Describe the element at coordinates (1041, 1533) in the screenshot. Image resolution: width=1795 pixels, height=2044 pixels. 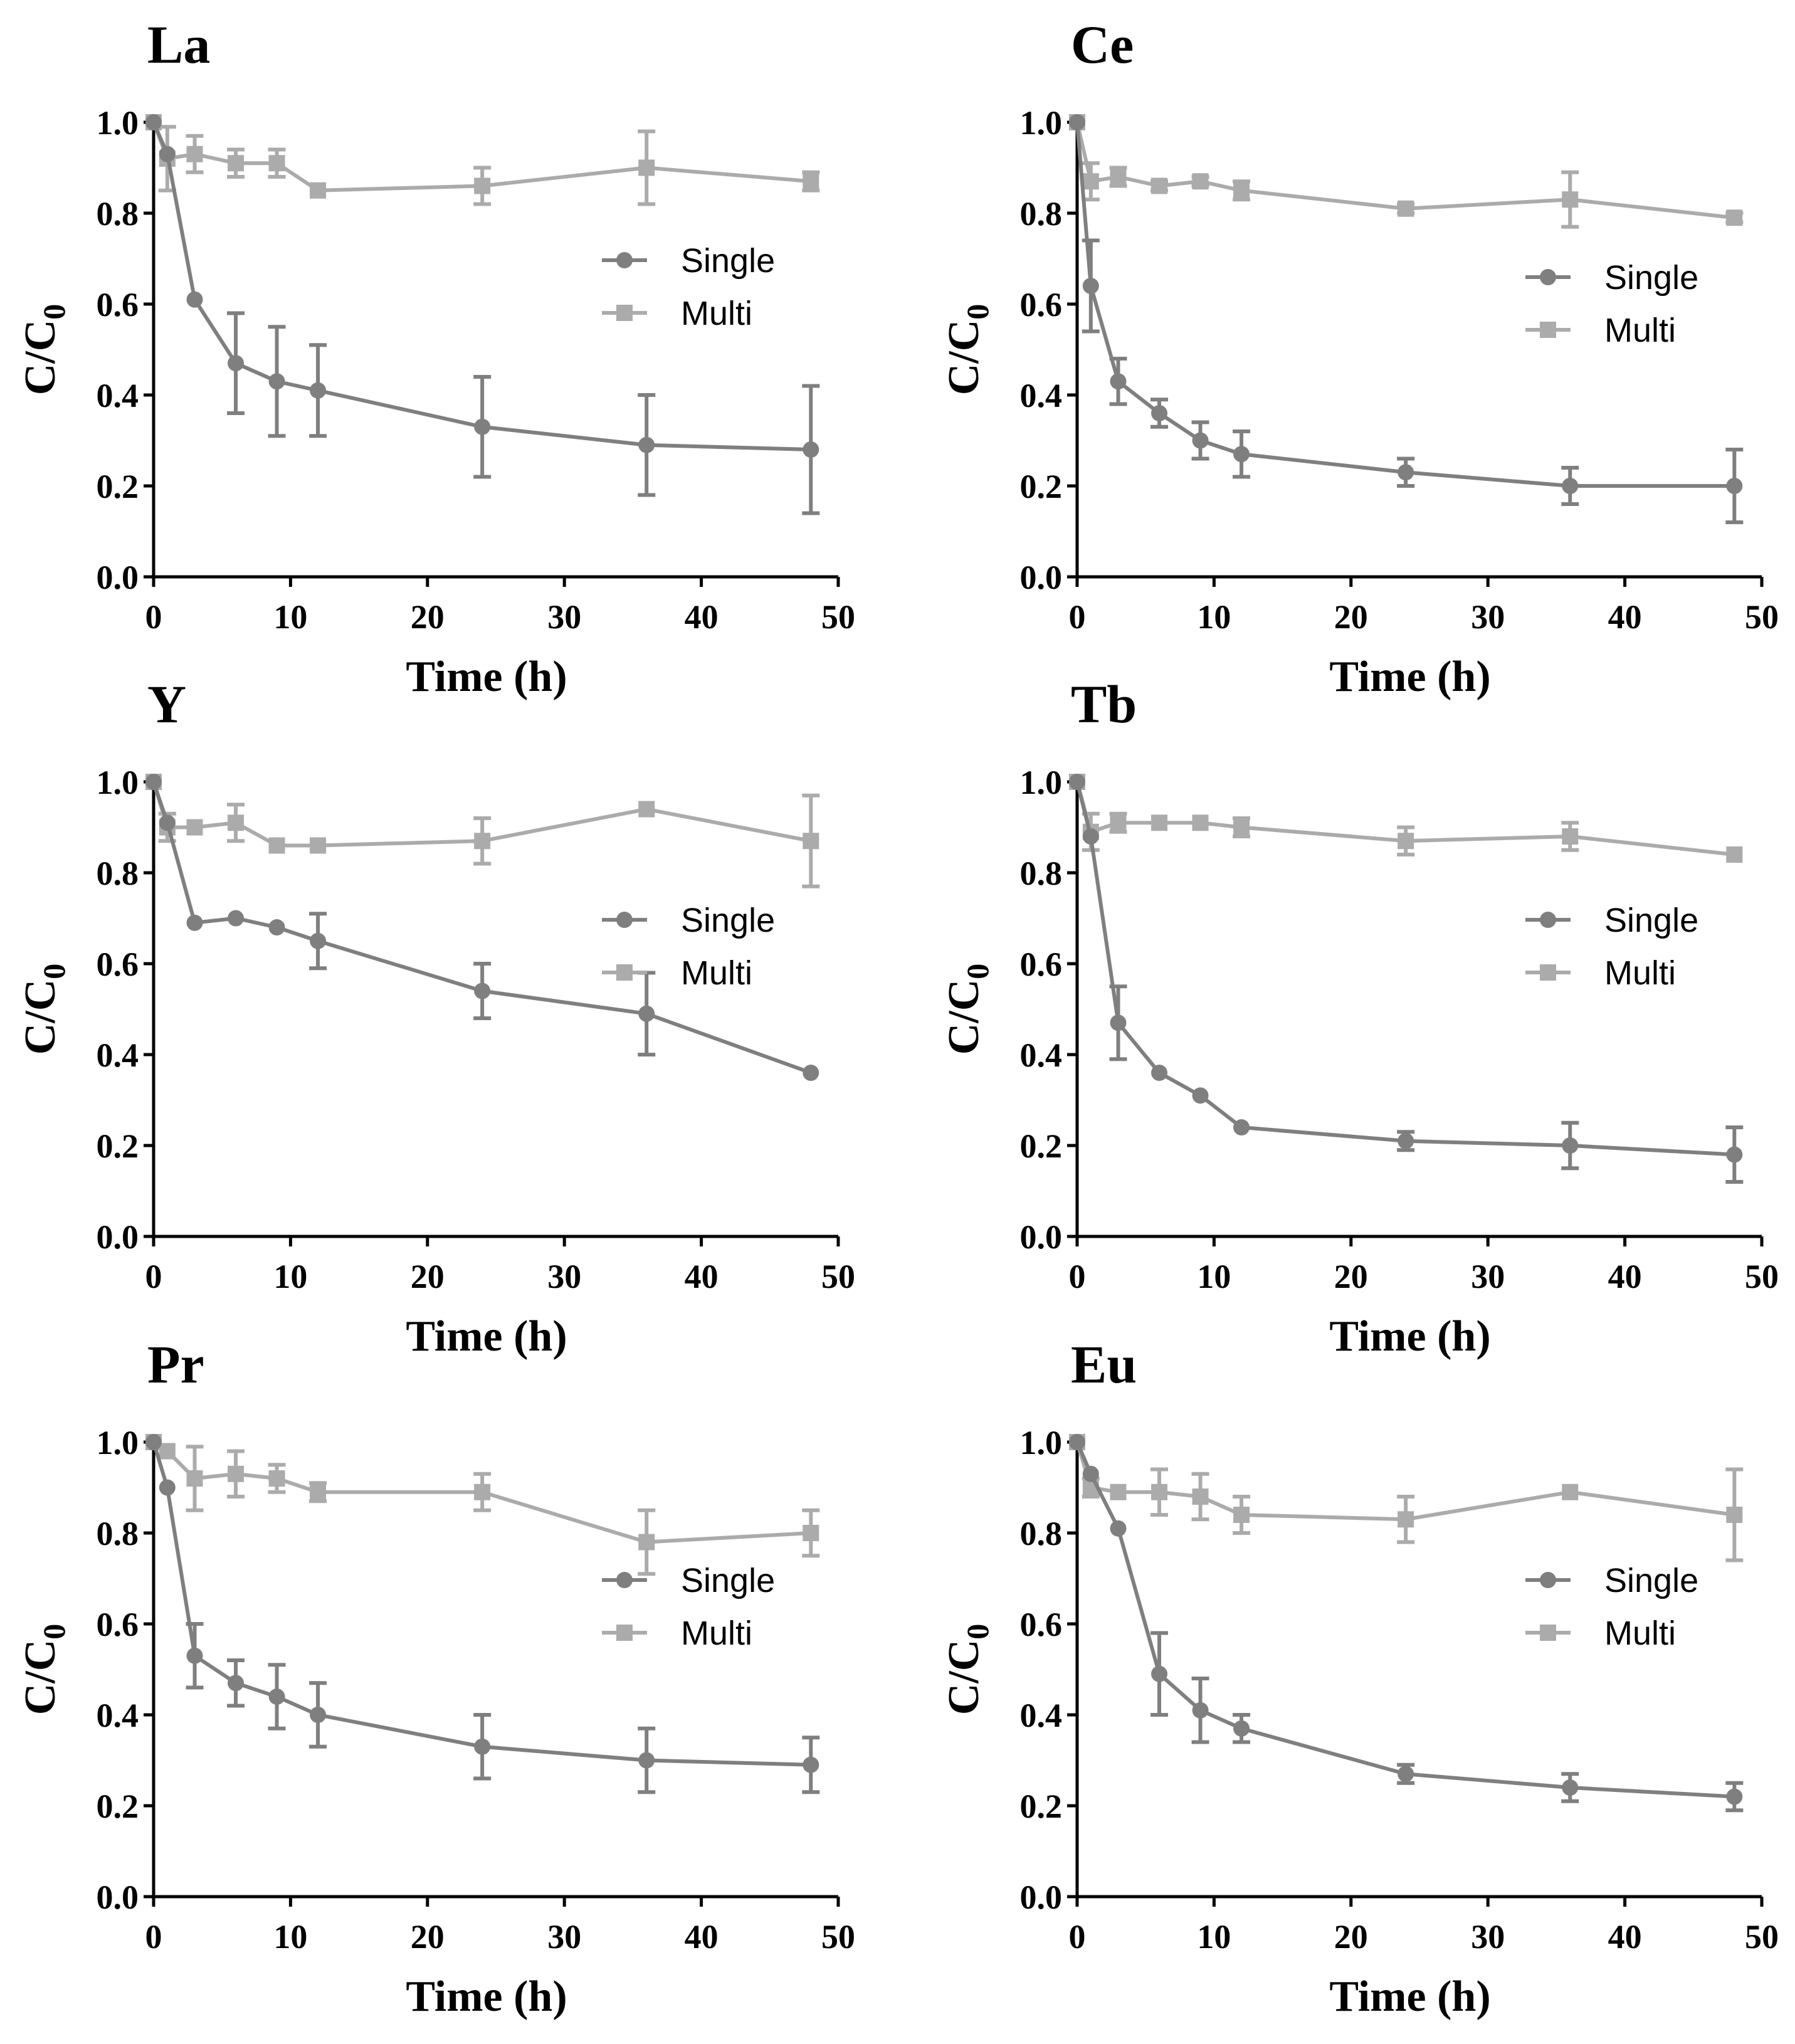
I see `y-tick-label: 0.8` at that location.